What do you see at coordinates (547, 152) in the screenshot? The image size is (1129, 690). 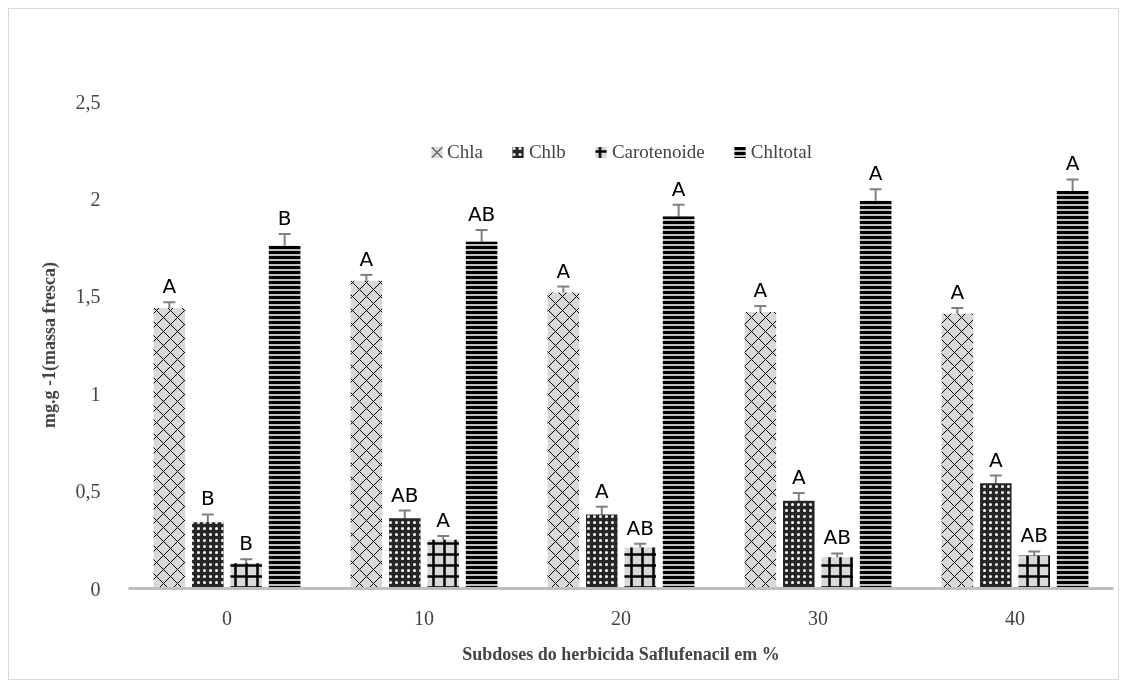 I see `legend-label: Chlb` at bounding box center [547, 152].